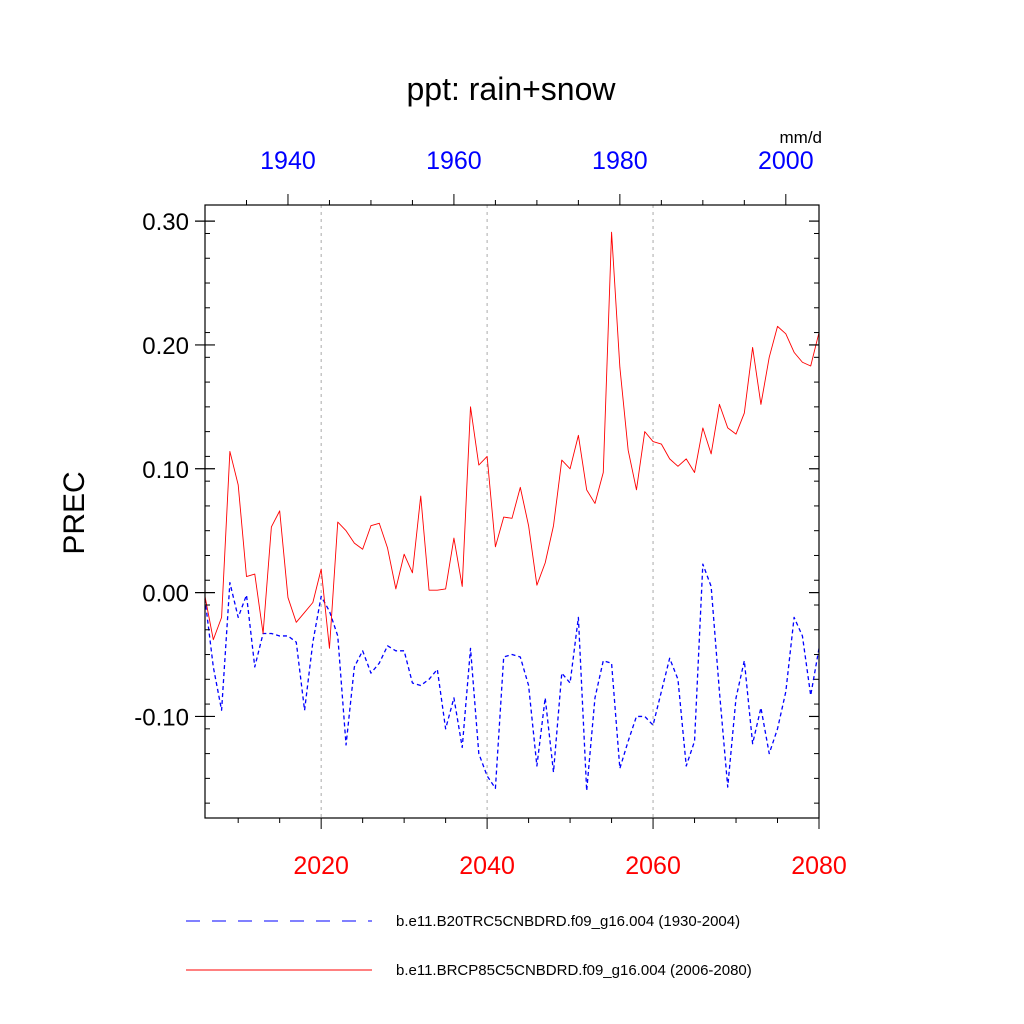 The image size is (1024, 1024). I want to click on y-axis-label: PREC, so click(74, 512).